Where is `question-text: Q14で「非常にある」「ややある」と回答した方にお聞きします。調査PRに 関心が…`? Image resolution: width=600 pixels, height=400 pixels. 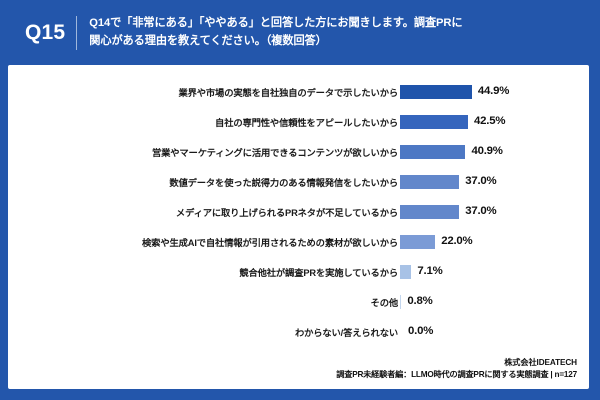 question-text: Q14で「非常にある」「ややある」と回答した方にお聞きします。調査PRに 関心が… is located at coordinates (275, 32).